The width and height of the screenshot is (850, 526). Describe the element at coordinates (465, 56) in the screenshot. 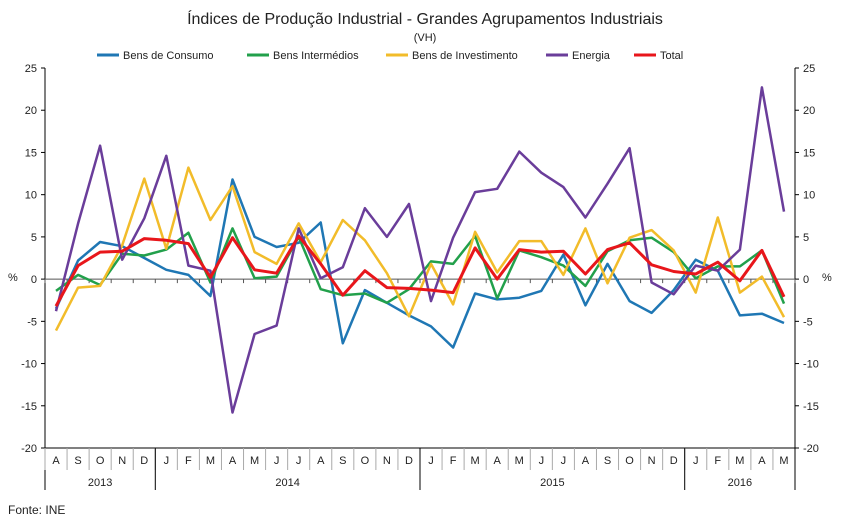

I see `legend-label: Bens de Investimento` at that location.